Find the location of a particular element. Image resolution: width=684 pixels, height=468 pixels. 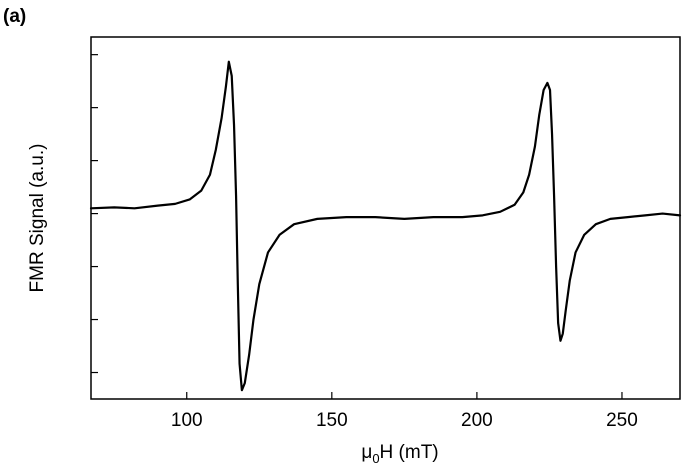

x-axis-label-base: μ is located at coordinates (366, 452).